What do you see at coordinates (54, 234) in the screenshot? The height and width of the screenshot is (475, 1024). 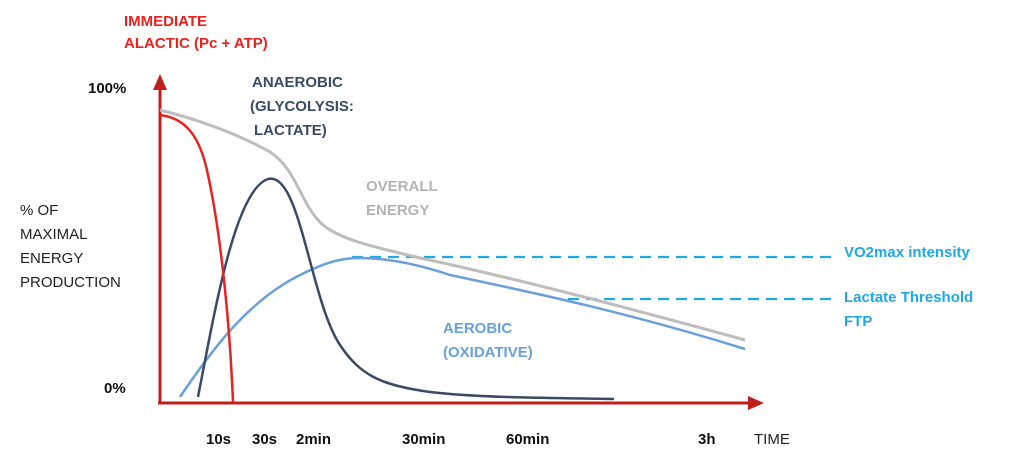 I see `y-axis-title-line2: MAXIMAL` at bounding box center [54, 234].